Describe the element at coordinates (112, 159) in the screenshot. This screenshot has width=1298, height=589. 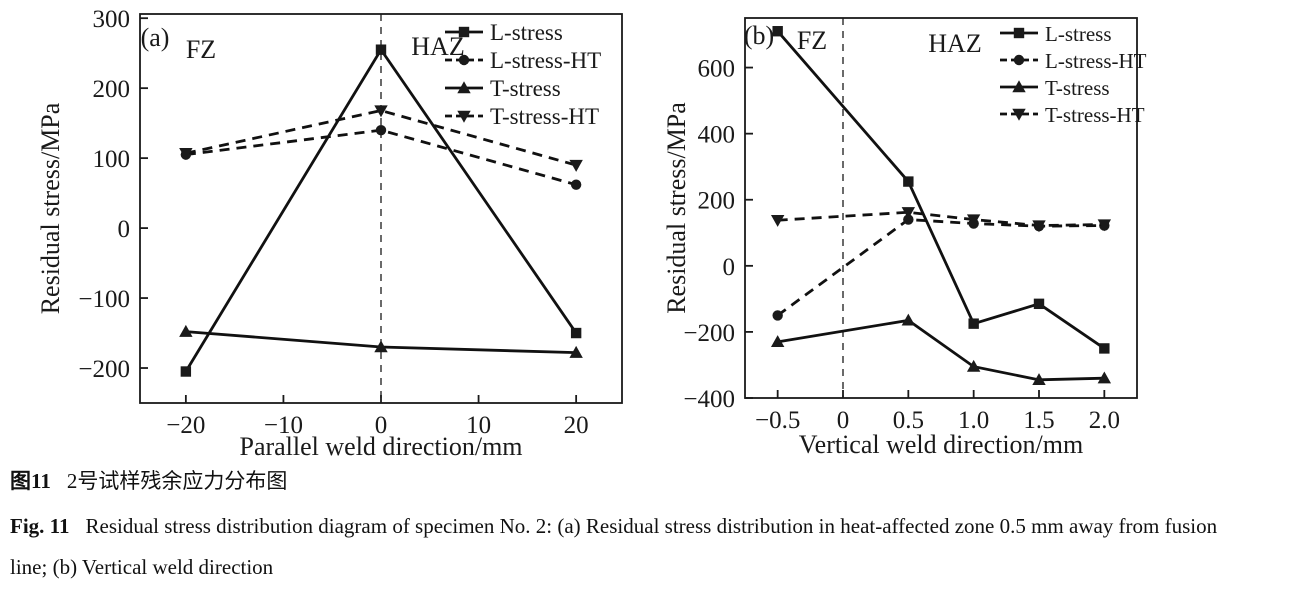
I see `y-tick-label: 100` at that location.